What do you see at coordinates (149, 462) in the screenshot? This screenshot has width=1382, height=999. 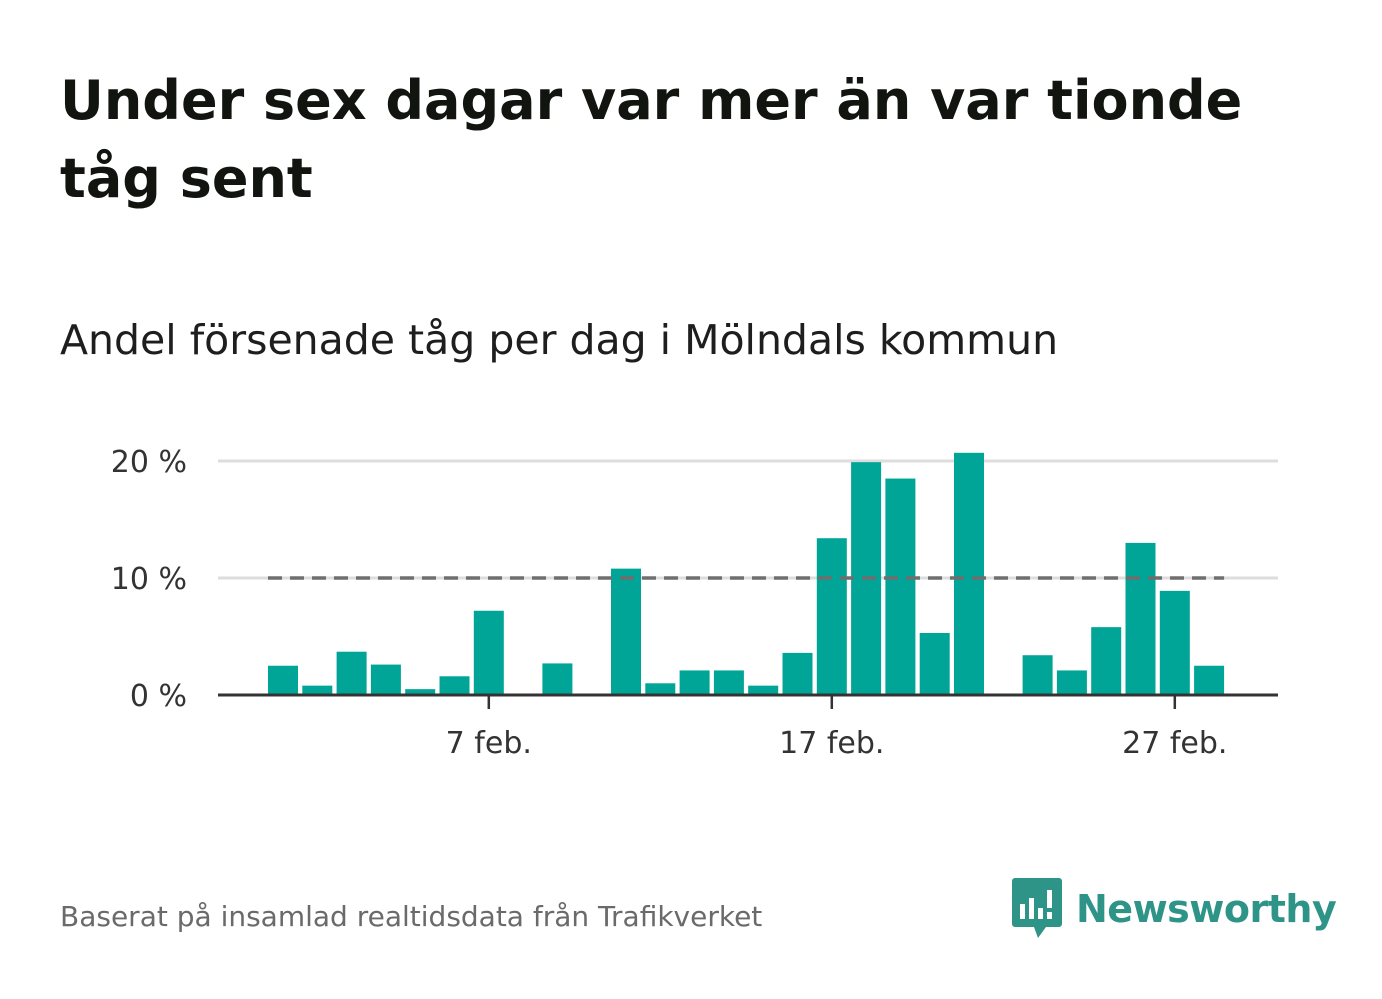 I see `y-tick-label: 20 %` at bounding box center [149, 462].